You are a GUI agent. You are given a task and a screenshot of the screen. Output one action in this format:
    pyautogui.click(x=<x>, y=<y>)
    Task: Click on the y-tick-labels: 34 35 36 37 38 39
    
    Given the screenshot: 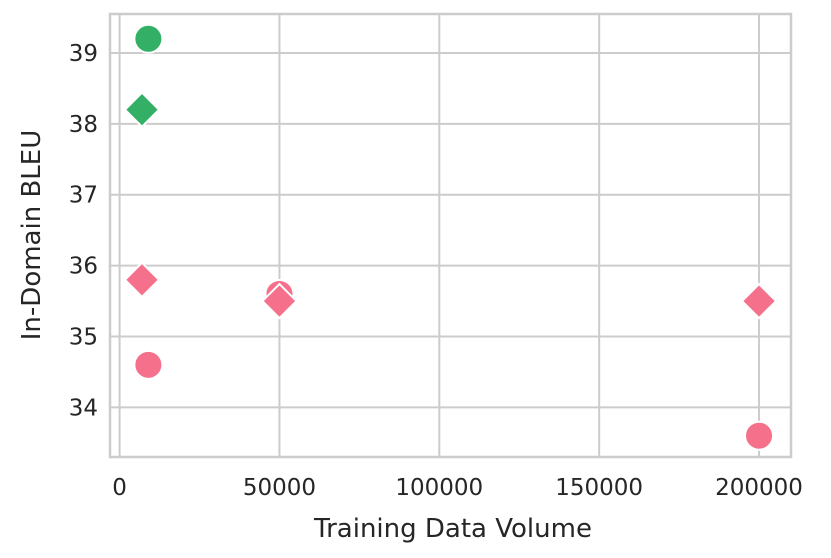 What is the action you would take?
    pyautogui.click(x=83, y=231)
    